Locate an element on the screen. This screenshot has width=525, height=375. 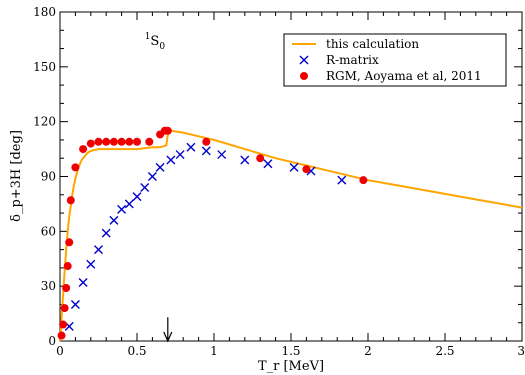
y-tick-label: 60 is located at coordinates (48, 231).